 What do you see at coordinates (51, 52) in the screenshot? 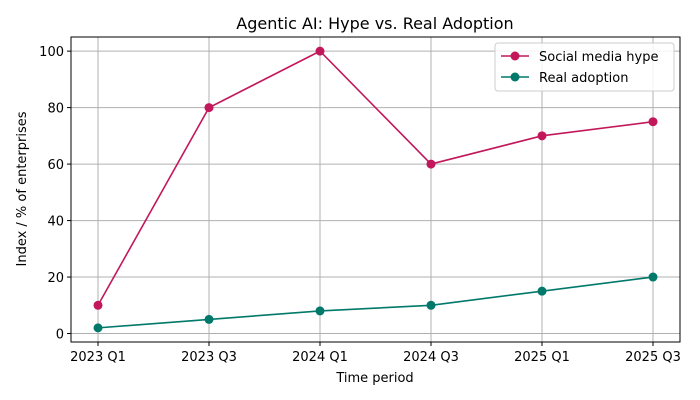
I see `y-tick-label: 100` at bounding box center [51, 52].